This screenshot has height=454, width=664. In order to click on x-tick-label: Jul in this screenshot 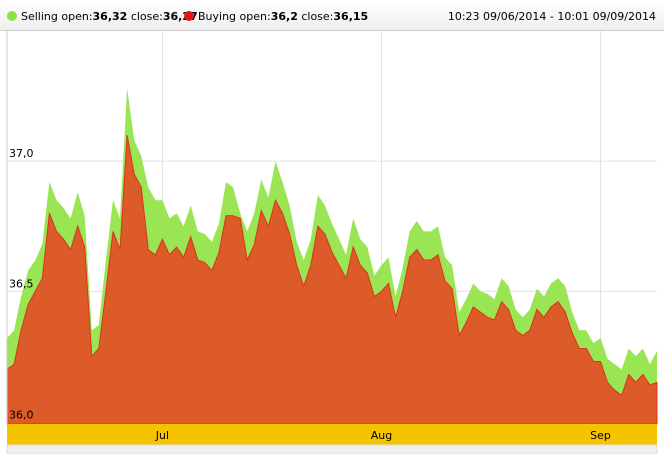, I will do `click(162, 435)`.